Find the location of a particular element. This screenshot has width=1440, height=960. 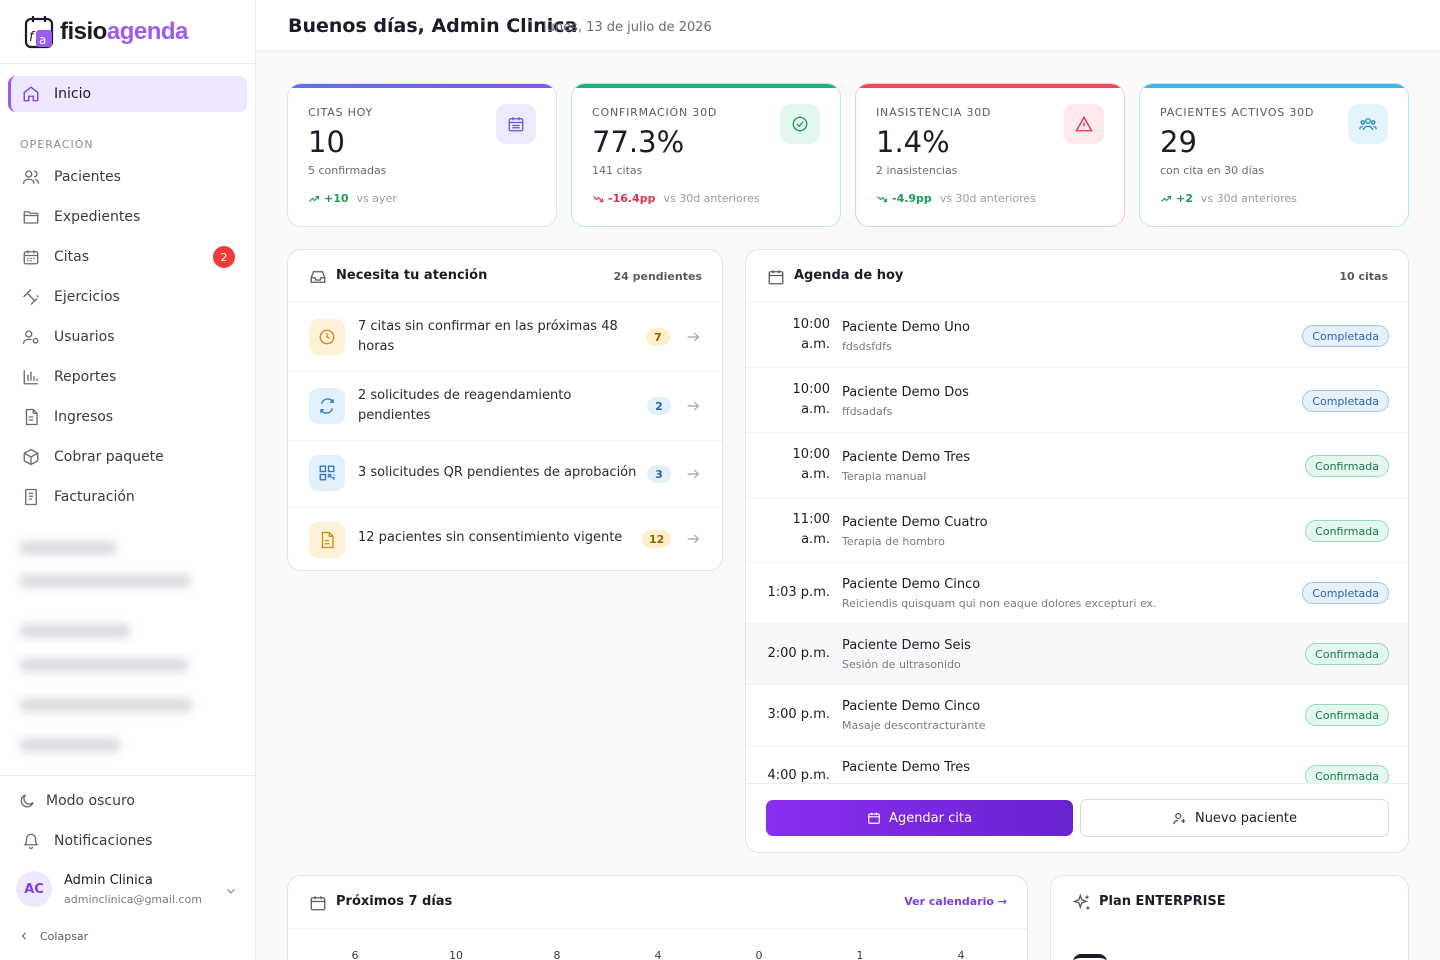

page-title: Buenos días, Admin Clinica is located at coordinates (433, 26).